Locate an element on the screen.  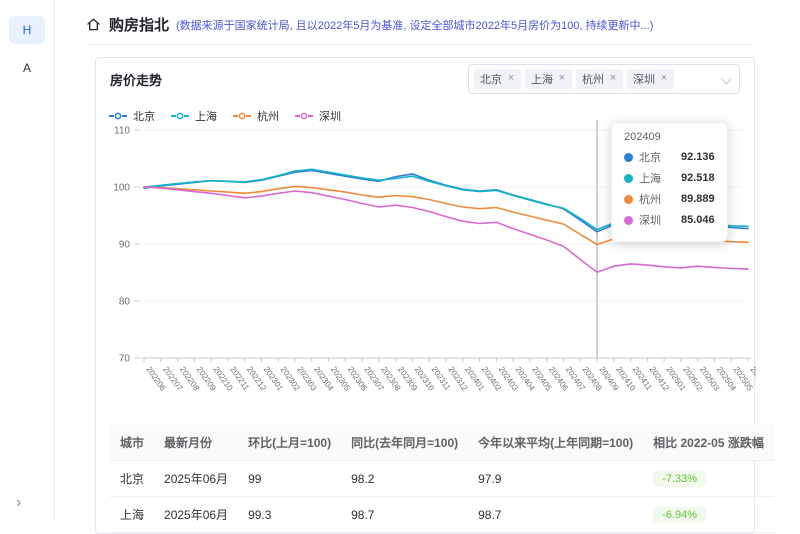
chevron-down-icon is located at coordinates (727, 80).